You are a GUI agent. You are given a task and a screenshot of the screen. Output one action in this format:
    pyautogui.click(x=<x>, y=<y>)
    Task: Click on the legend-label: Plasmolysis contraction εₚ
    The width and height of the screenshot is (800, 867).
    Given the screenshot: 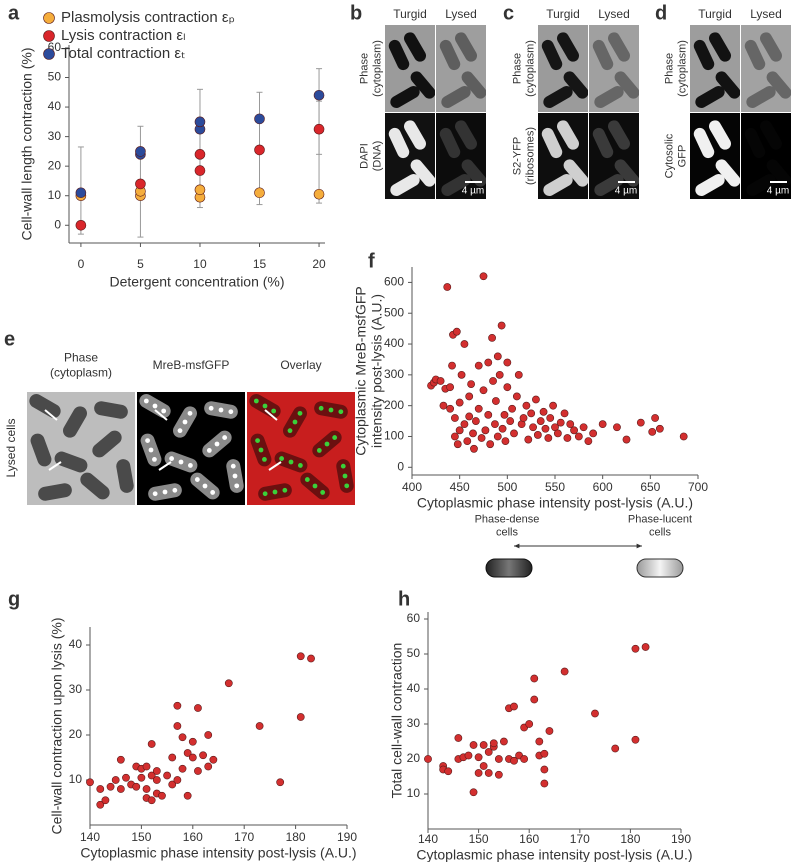 What is the action you would take?
    pyautogui.click(x=148, y=17)
    